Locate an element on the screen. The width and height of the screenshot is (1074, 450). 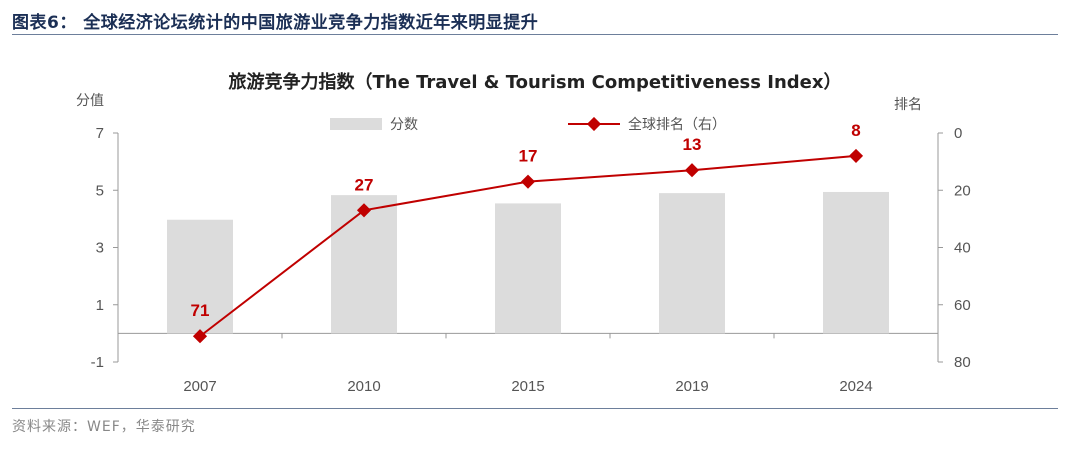
legend-bar-label: 分数 is located at coordinates (404, 125).